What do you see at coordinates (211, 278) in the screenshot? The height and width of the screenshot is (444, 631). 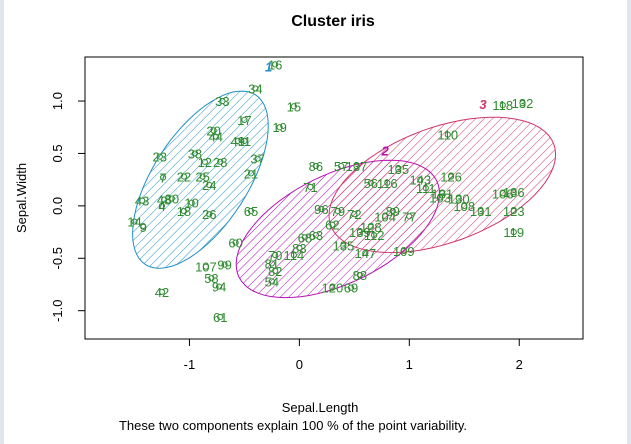 I see `point-label: 58` at bounding box center [211, 278].